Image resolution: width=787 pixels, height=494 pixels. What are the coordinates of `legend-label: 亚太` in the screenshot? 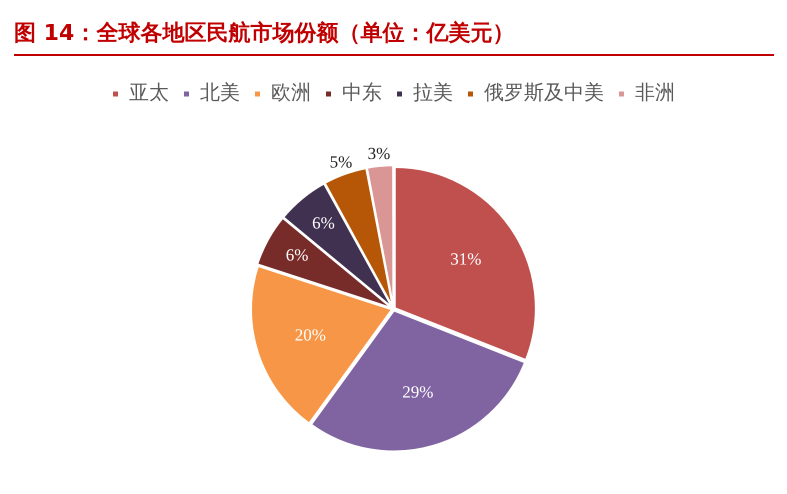 It's located at (149, 92).